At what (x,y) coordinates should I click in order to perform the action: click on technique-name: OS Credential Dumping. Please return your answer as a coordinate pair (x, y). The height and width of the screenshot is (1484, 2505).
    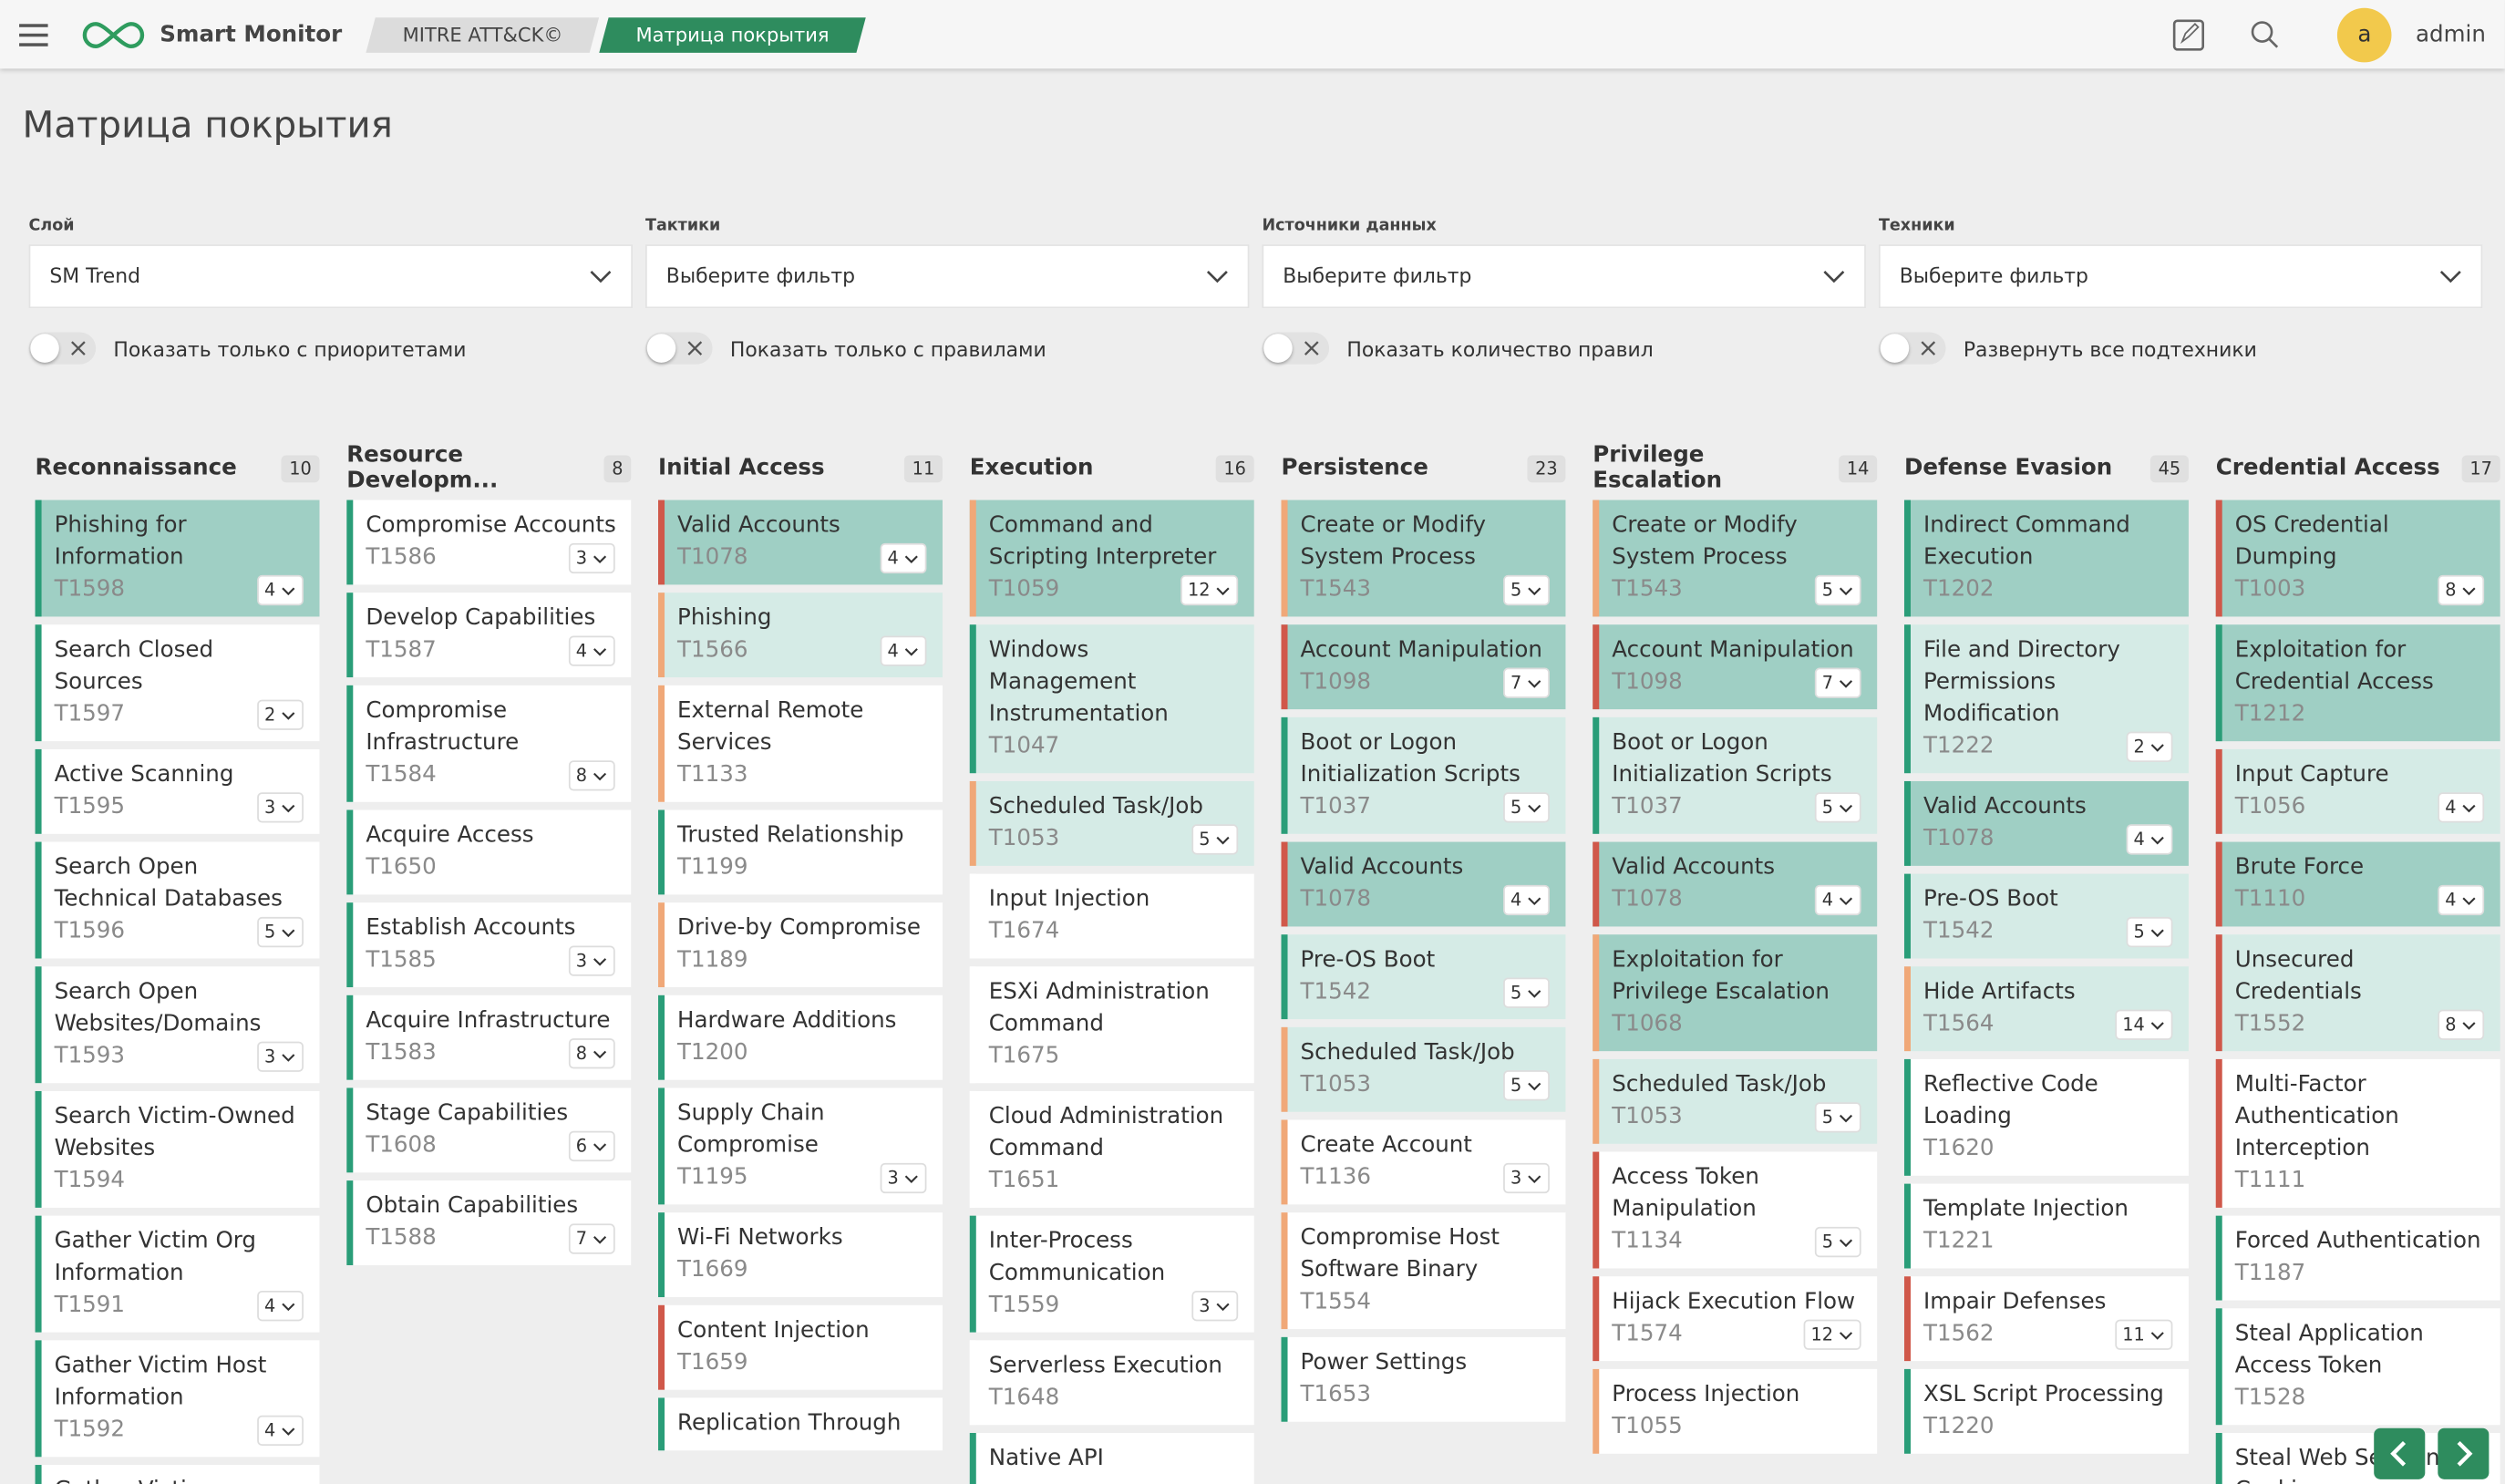
    Looking at the image, I should click on (2311, 541).